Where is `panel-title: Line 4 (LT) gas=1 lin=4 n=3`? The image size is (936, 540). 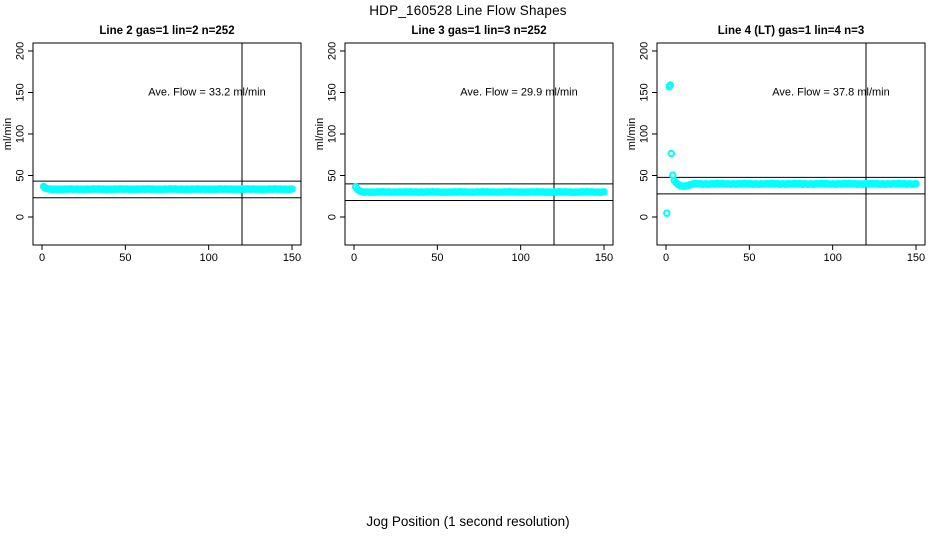
panel-title: Line 4 (LT) gas=1 lin=4 n=3 is located at coordinates (791, 31).